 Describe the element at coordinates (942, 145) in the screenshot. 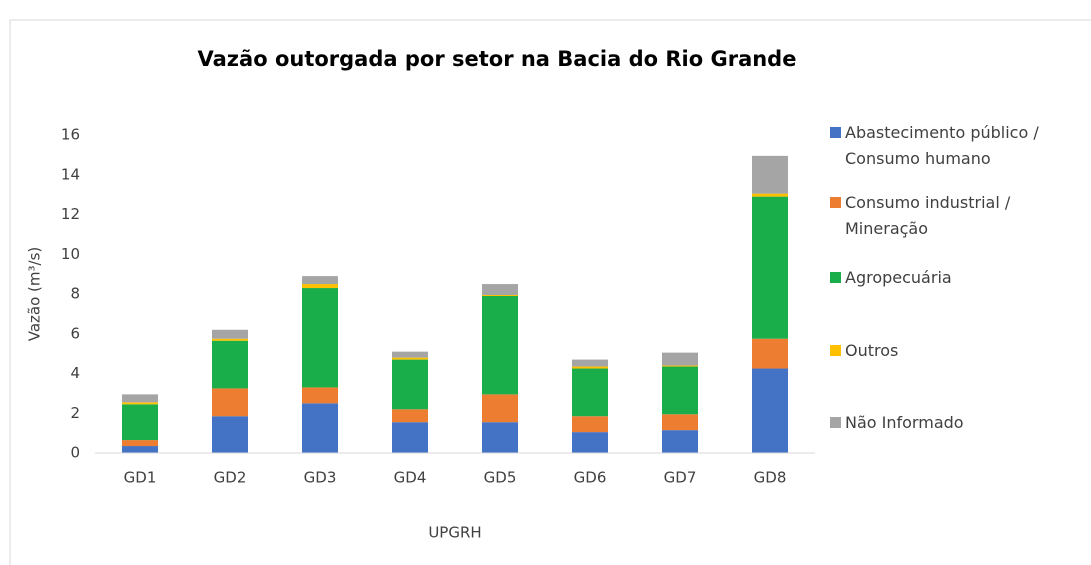

I see `legend-label: Abastecimento público / Consumo humano` at that location.